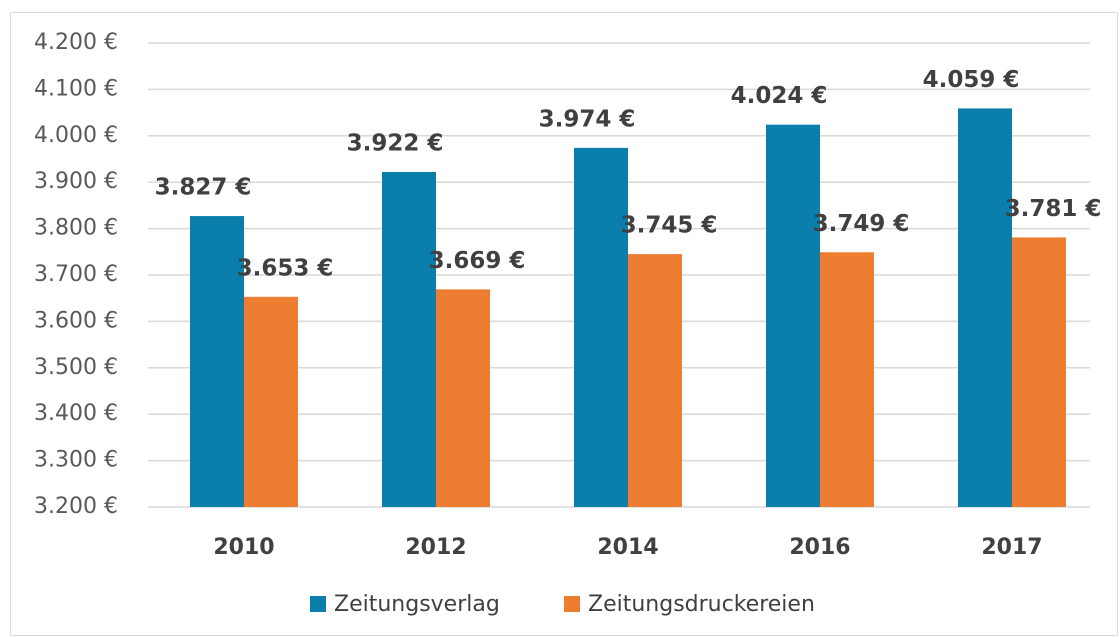 The height and width of the screenshot is (637, 1120). Describe the element at coordinates (76, 367) in the screenshot. I see `y-tick-label: 3.500 €` at that location.